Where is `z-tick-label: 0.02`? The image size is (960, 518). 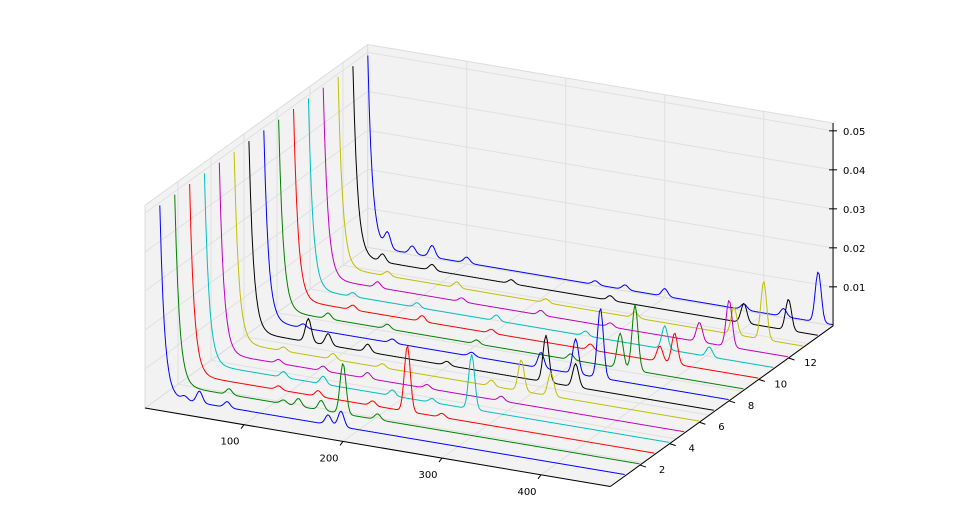
z-tick-label: 0.02 is located at coordinates (854, 249).